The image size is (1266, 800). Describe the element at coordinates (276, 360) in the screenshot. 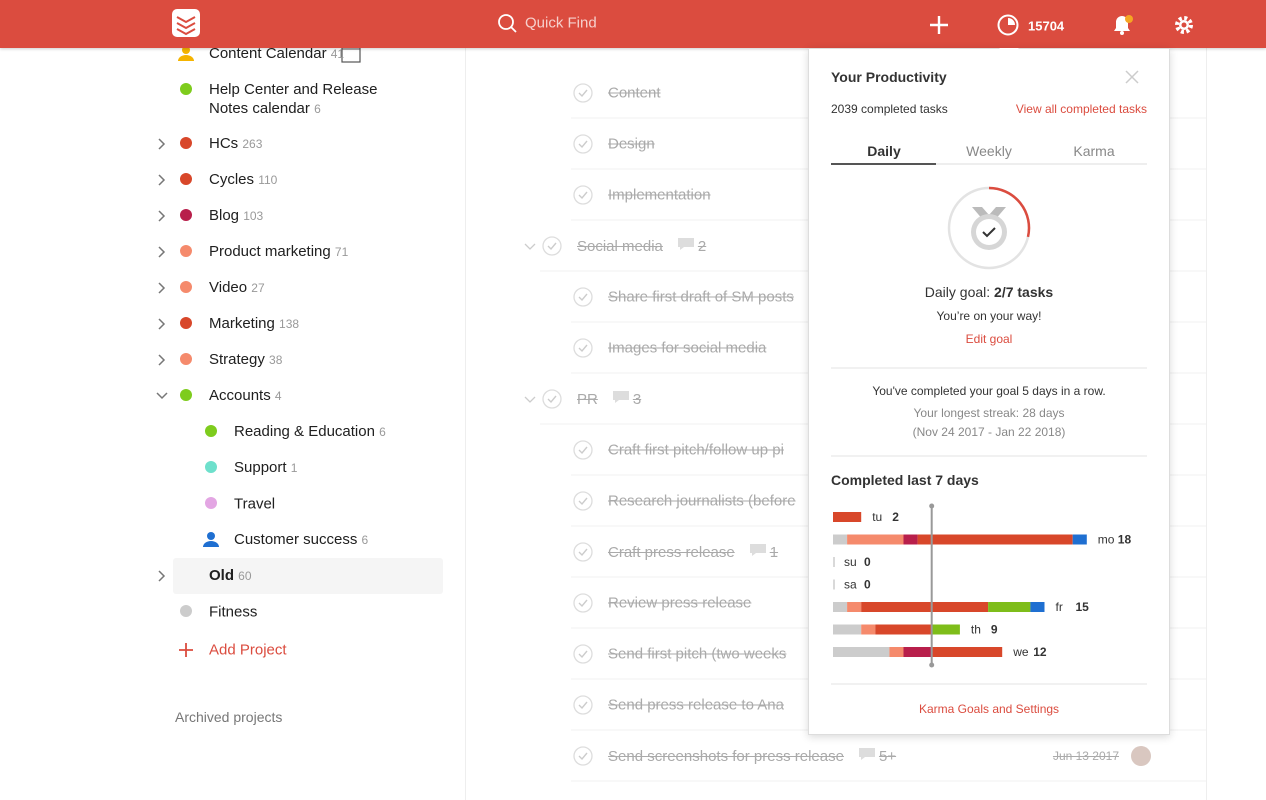

I see `project-count: 38` at that location.